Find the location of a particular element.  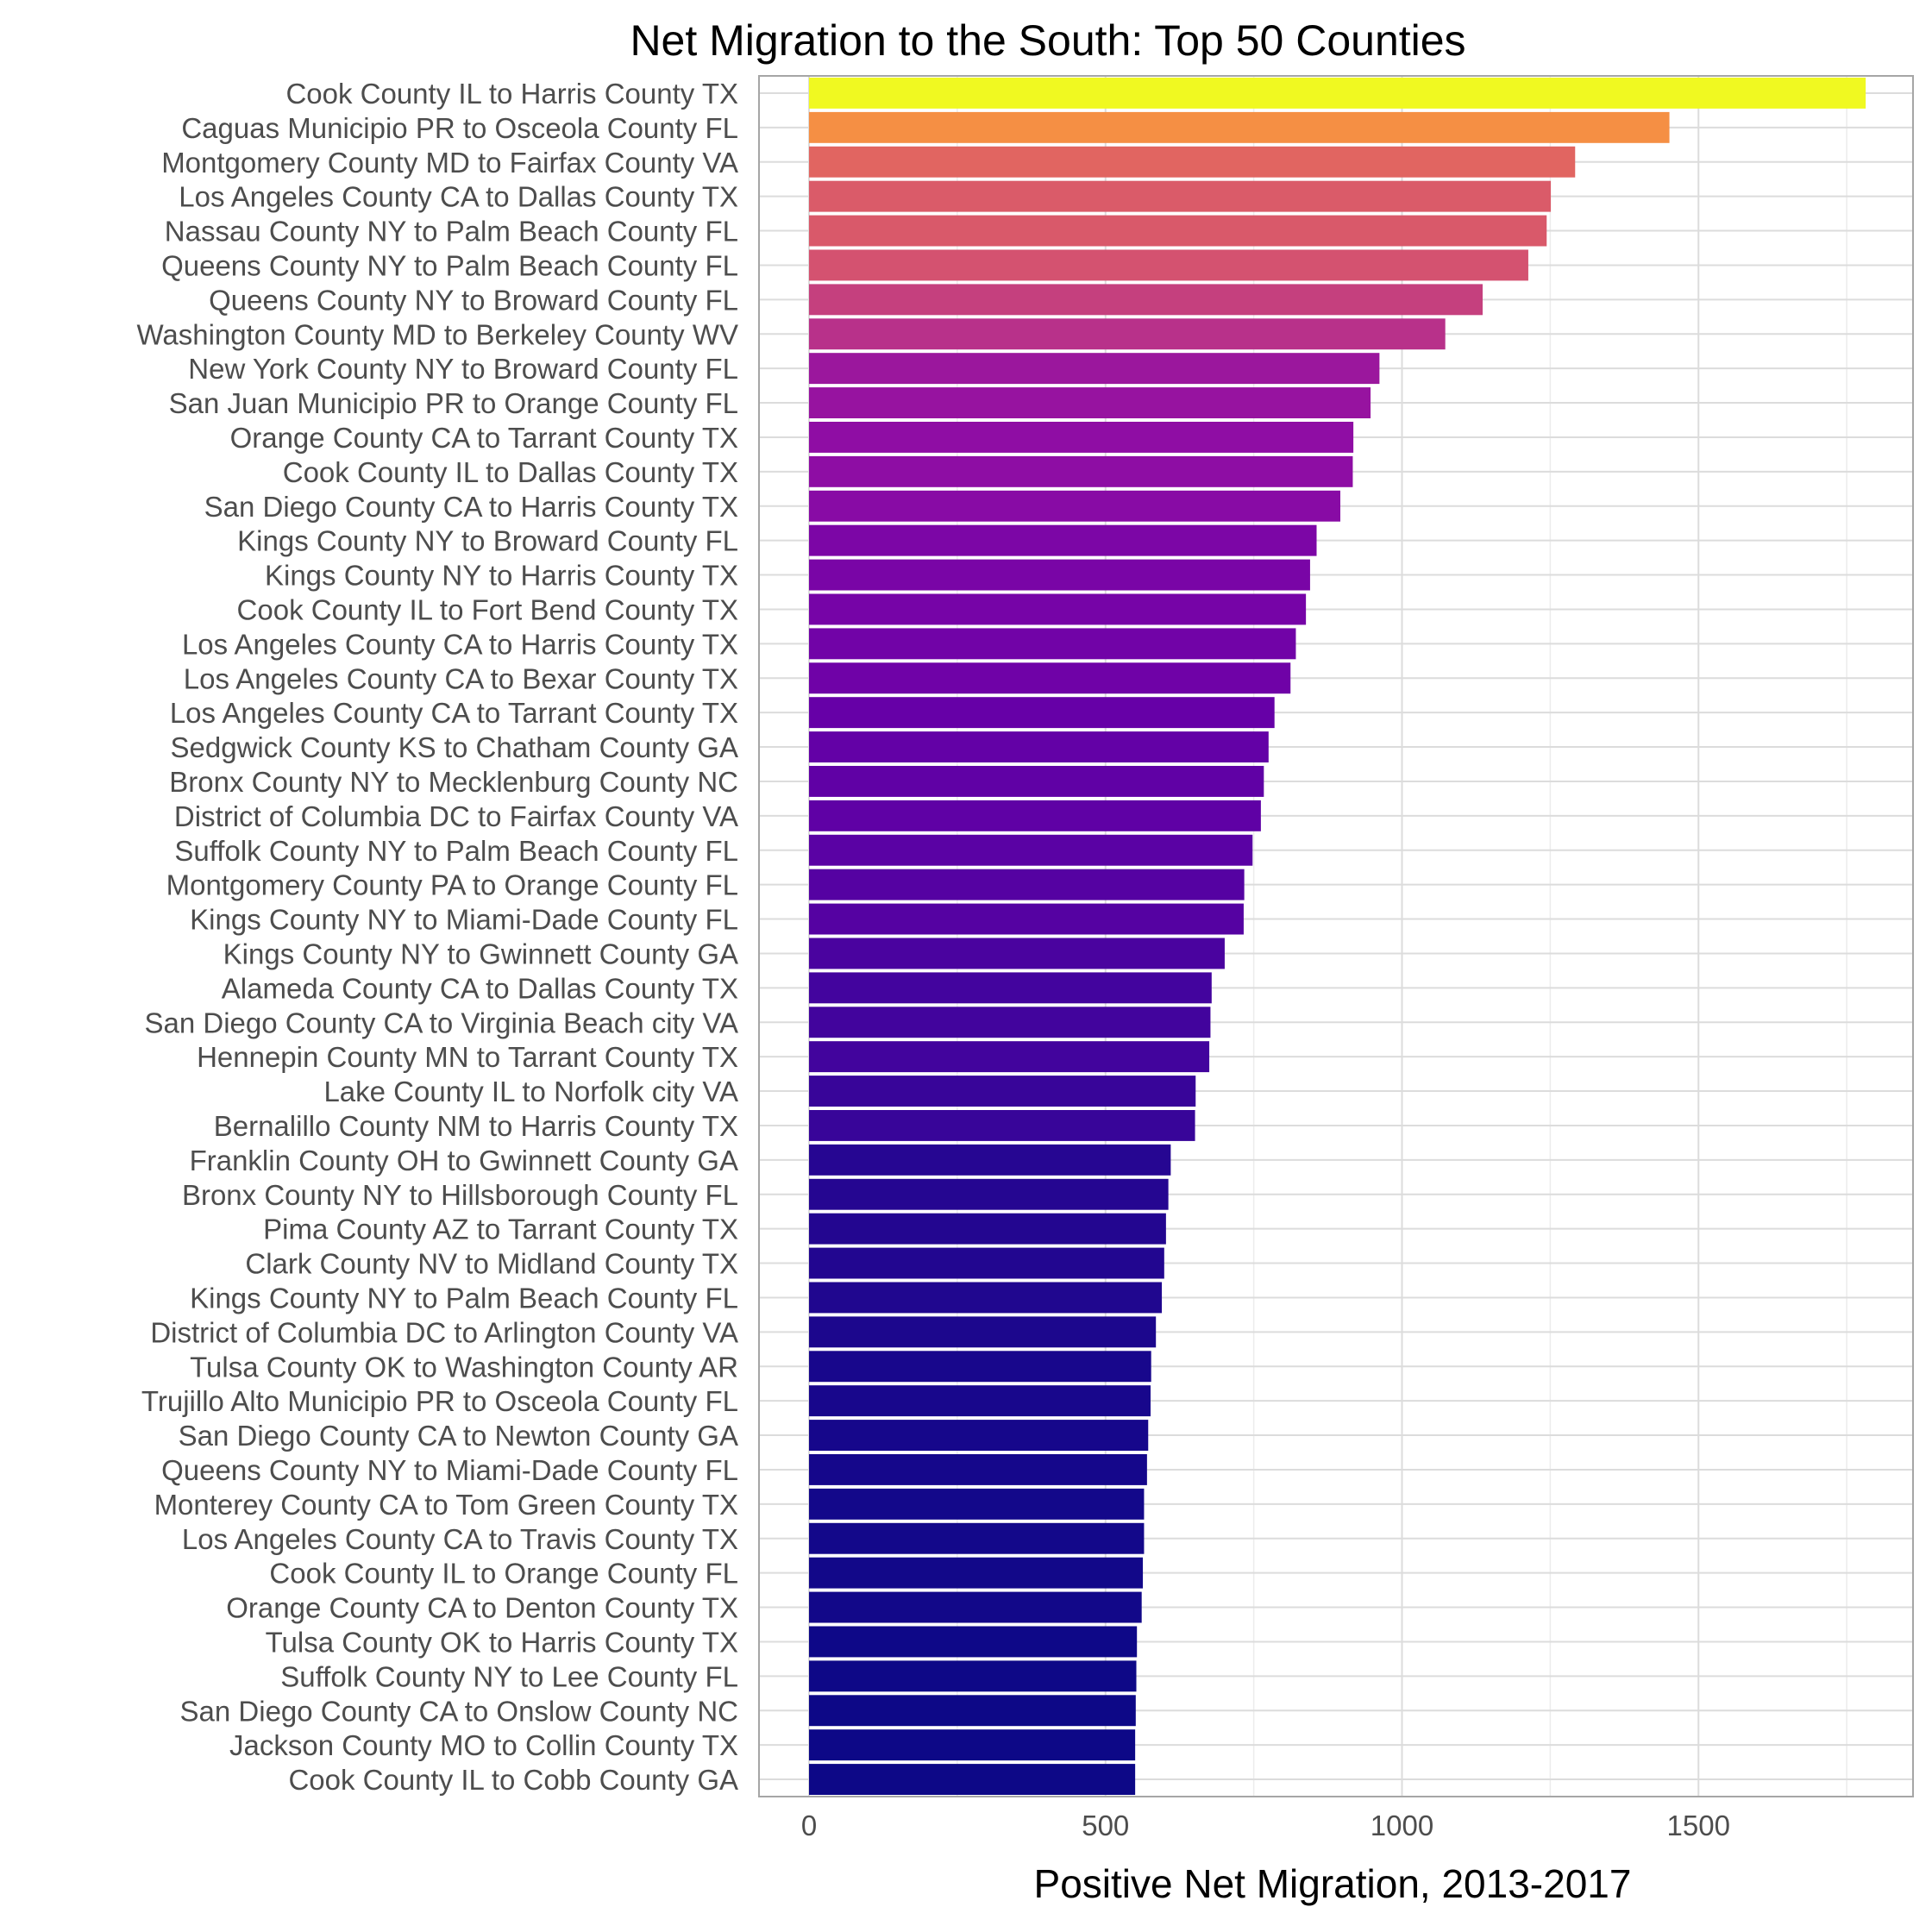

y-tick-label: New York County NY to Broward County FL is located at coordinates (463, 369).